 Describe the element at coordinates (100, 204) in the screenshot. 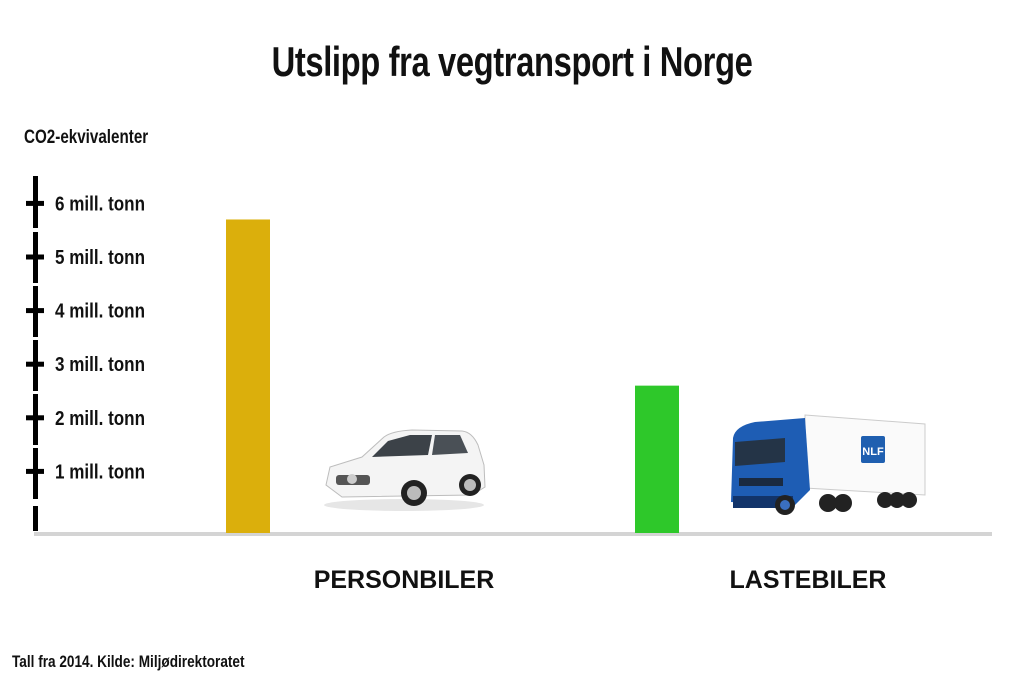

I see `y-tick-label: 6 mill. tonn` at that location.